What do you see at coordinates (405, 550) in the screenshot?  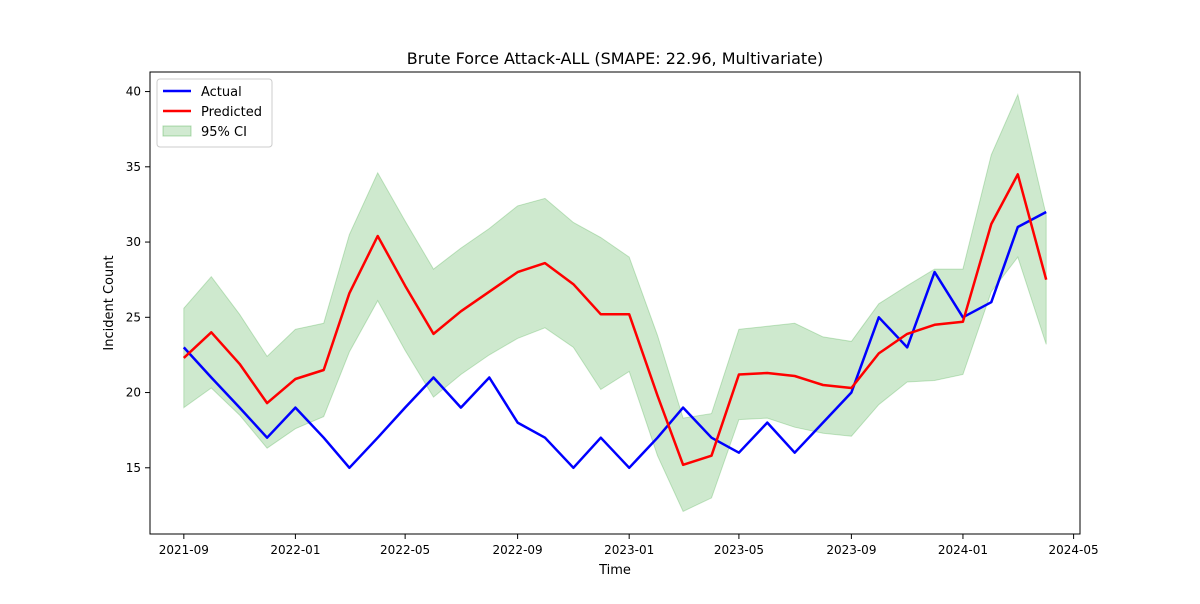 I see `x-tick-label: 2022-05` at bounding box center [405, 550].